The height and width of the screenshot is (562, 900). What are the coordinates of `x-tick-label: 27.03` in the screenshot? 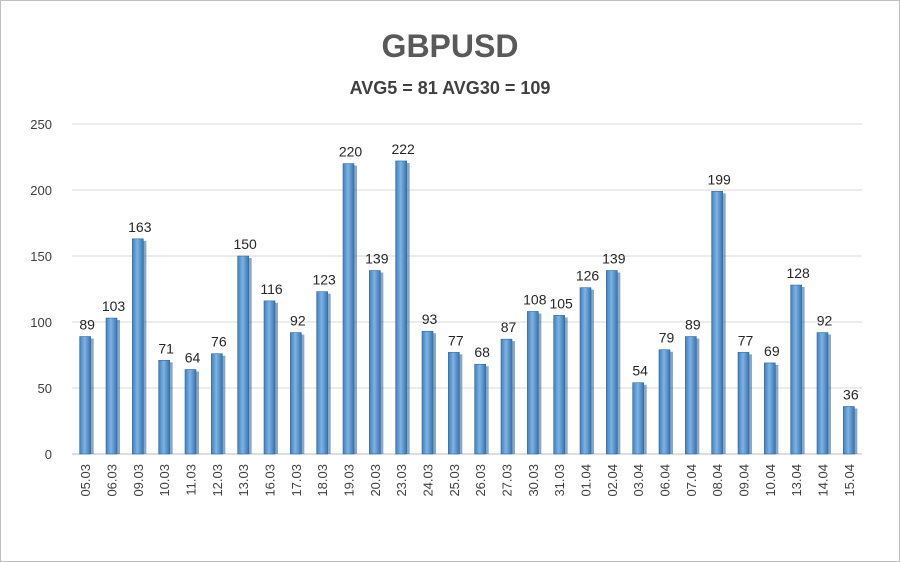 It's located at (507, 480).